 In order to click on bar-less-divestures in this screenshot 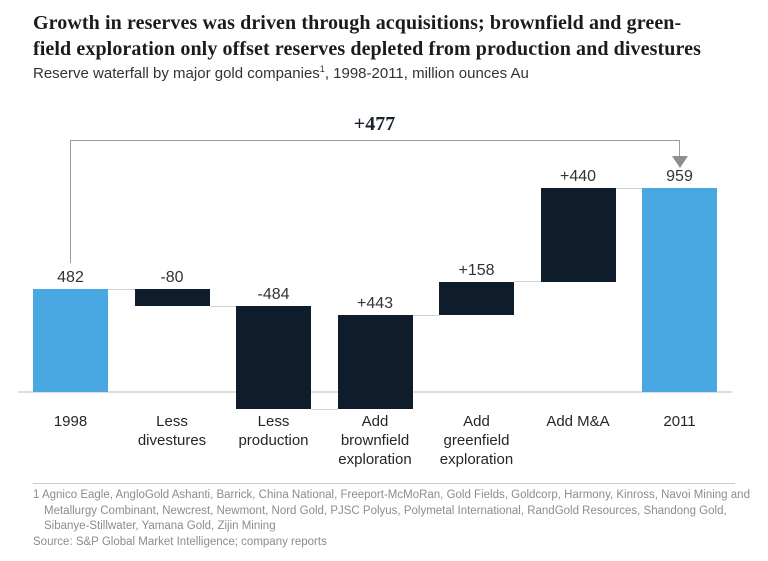, I will do `click(172, 298)`.